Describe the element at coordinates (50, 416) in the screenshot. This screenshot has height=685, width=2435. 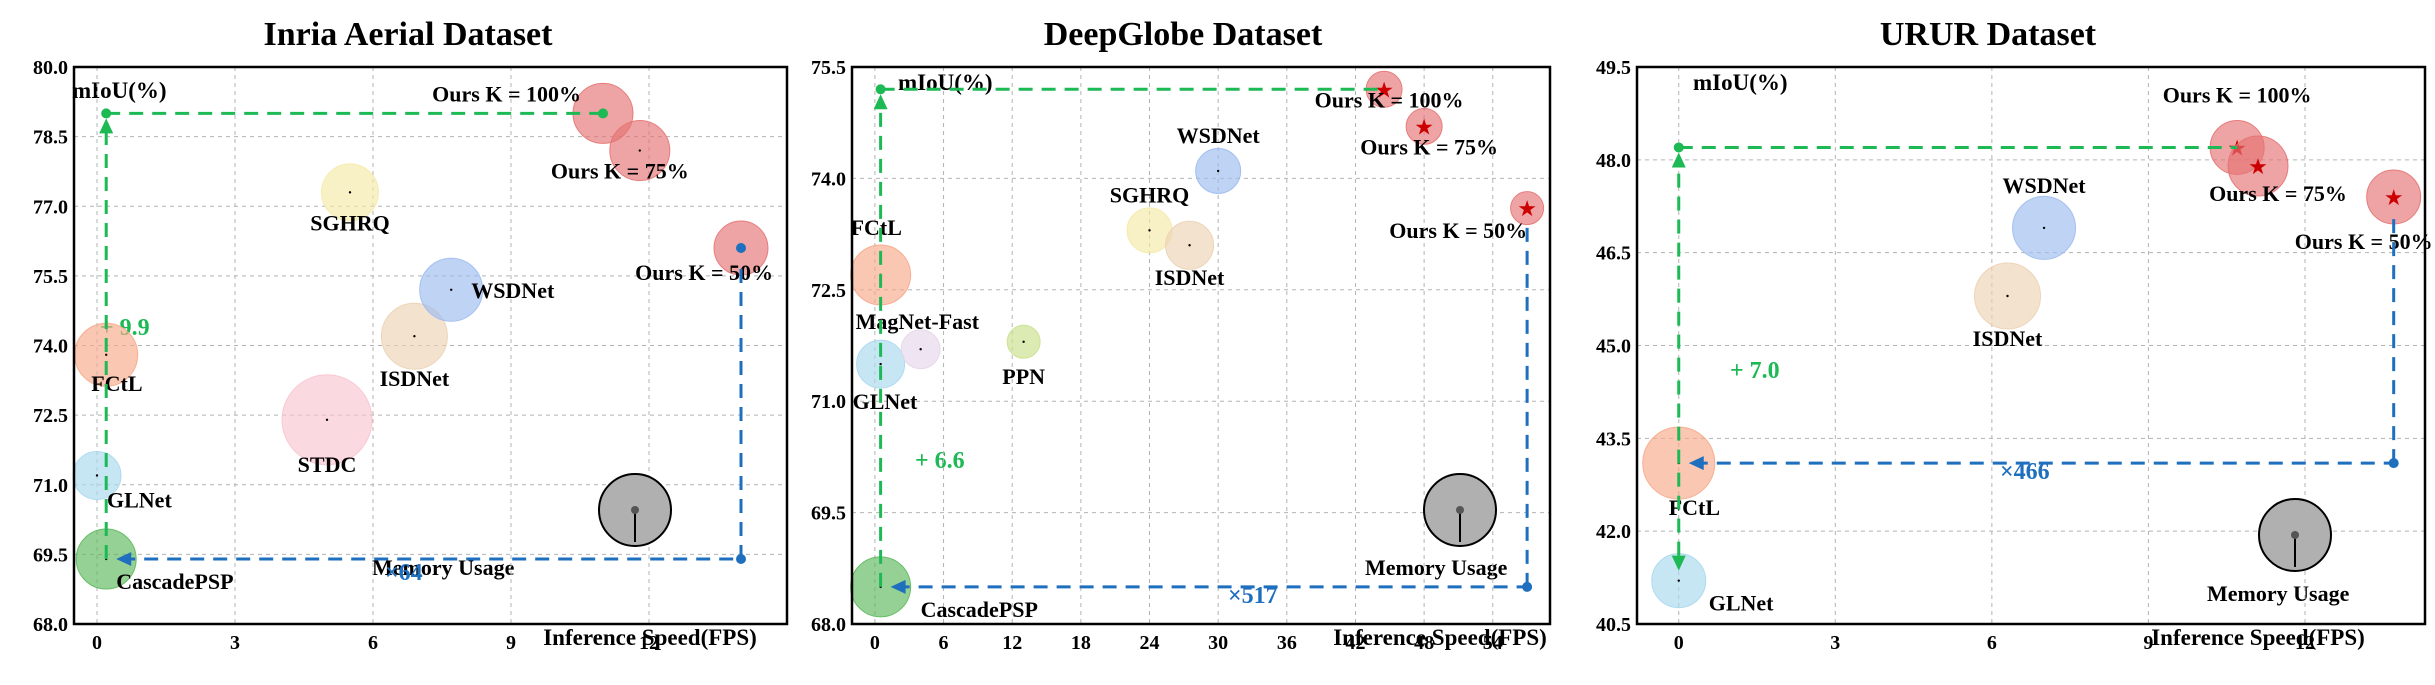
I see `y-tick-label: 72.5` at that location.